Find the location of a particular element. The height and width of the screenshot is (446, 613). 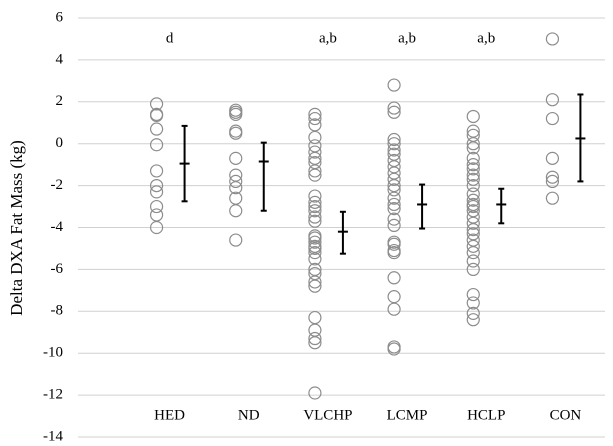

y-tick-label: 0 is located at coordinates (60, 143).